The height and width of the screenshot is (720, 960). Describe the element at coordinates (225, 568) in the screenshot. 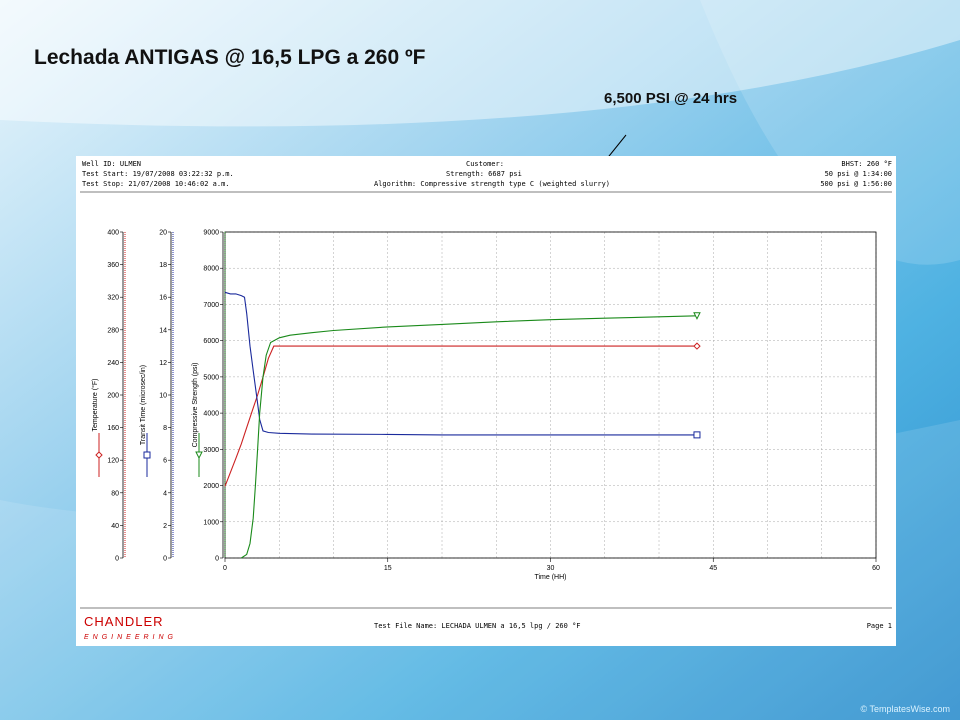

I see `x-tick-label: 0` at that location.